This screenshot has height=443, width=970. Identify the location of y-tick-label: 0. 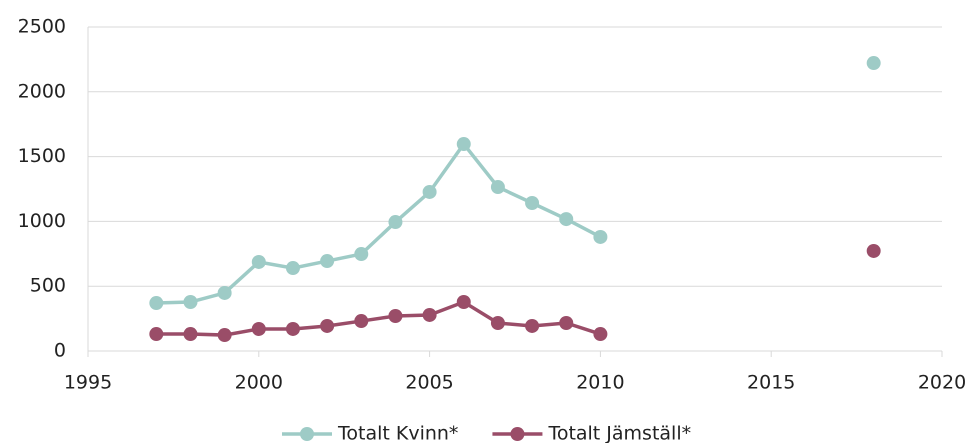
(60, 351).